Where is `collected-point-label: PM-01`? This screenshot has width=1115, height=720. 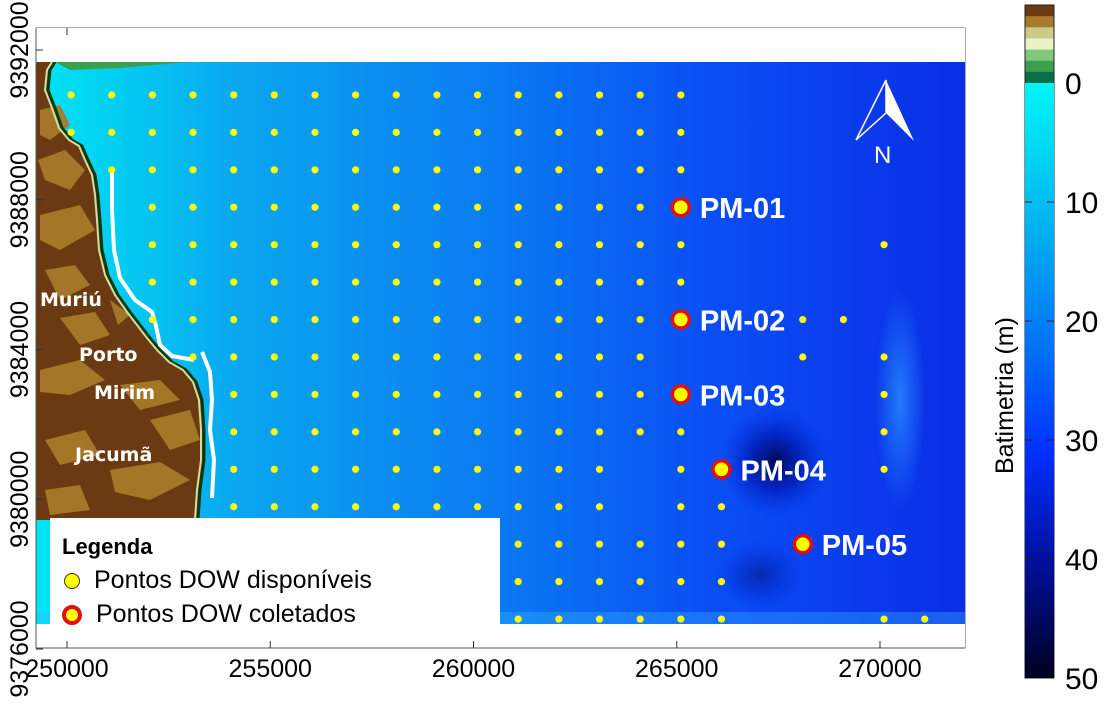 collected-point-label: PM-01 is located at coordinates (742, 209).